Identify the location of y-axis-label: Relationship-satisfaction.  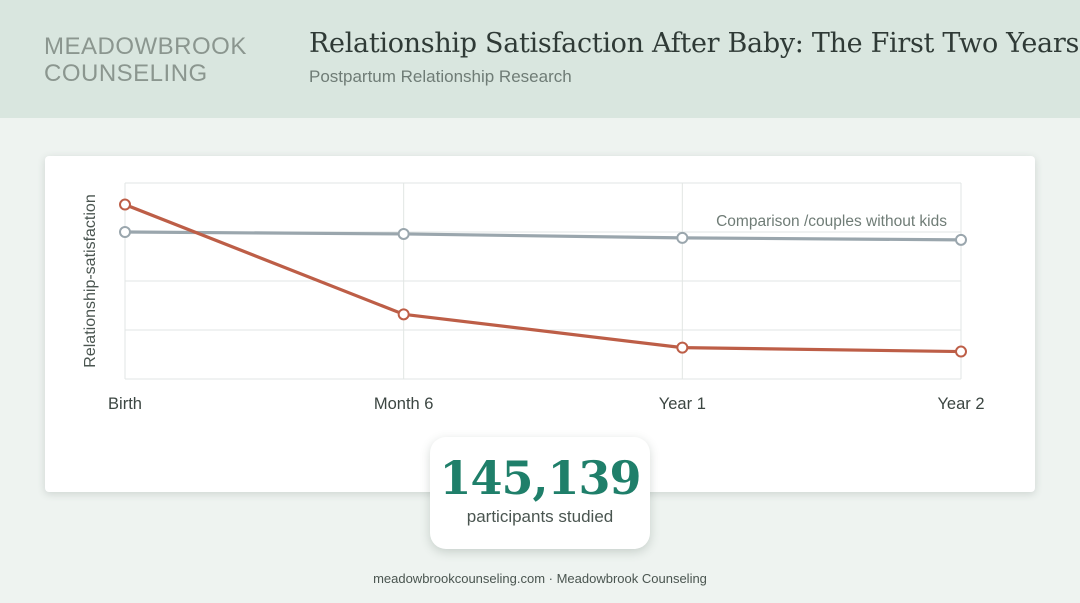
(90, 280).